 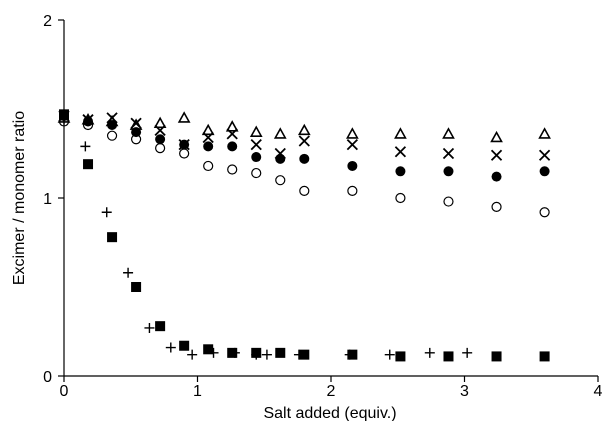 I want to click on x-tick-label: 0, so click(x=64, y=391).